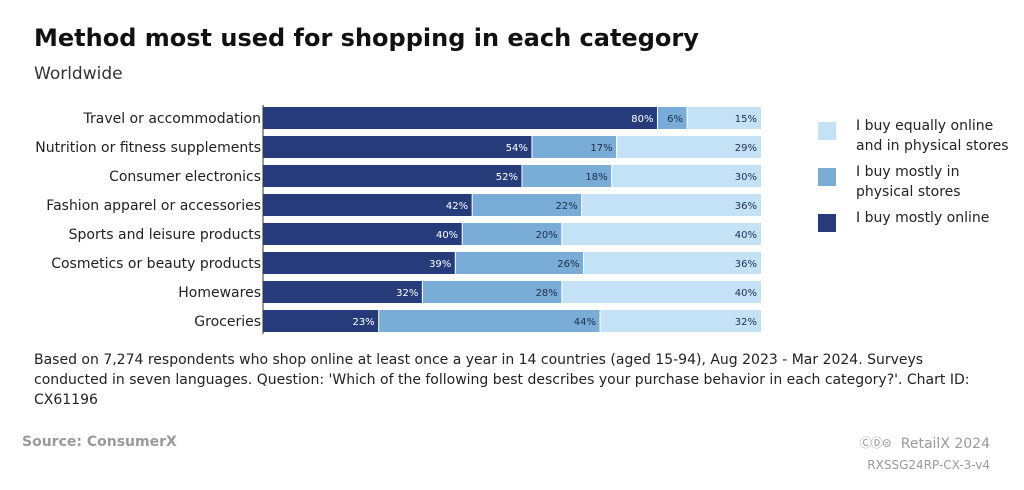 Image resolution: width=1024 pixels, height=490 pixels. Describe the element at coordinates (601, 148) in the screenshot. I see `data-label-physical-nutrition-or-fitness-supplements: 17%` at that location.